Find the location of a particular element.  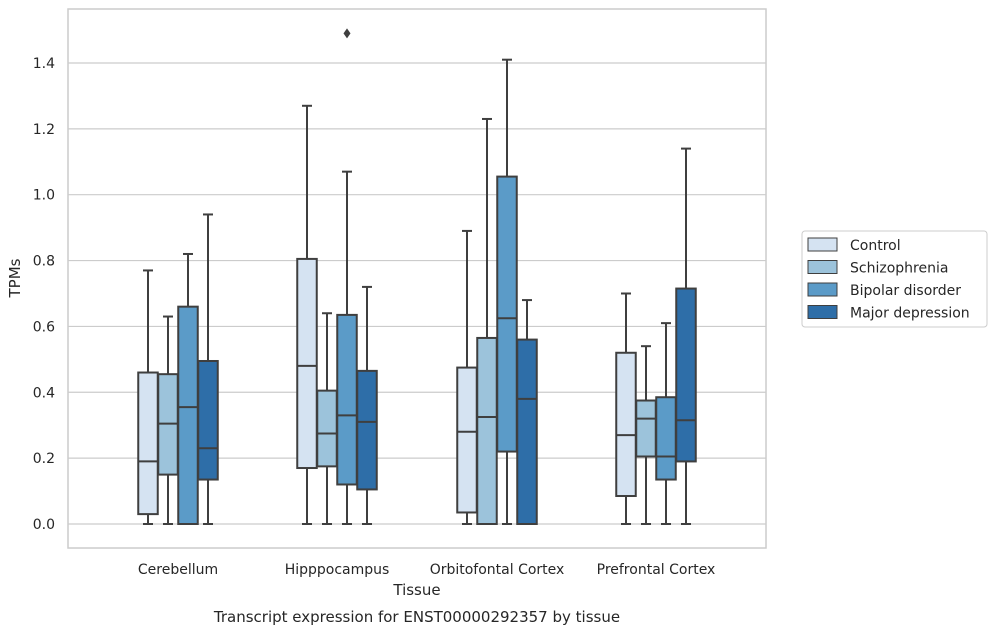

y-tick-labels: 0.0 0.2 0.4 0.6 0.8 1.0 1.2 1.4 is located at coordinates (44, 294).